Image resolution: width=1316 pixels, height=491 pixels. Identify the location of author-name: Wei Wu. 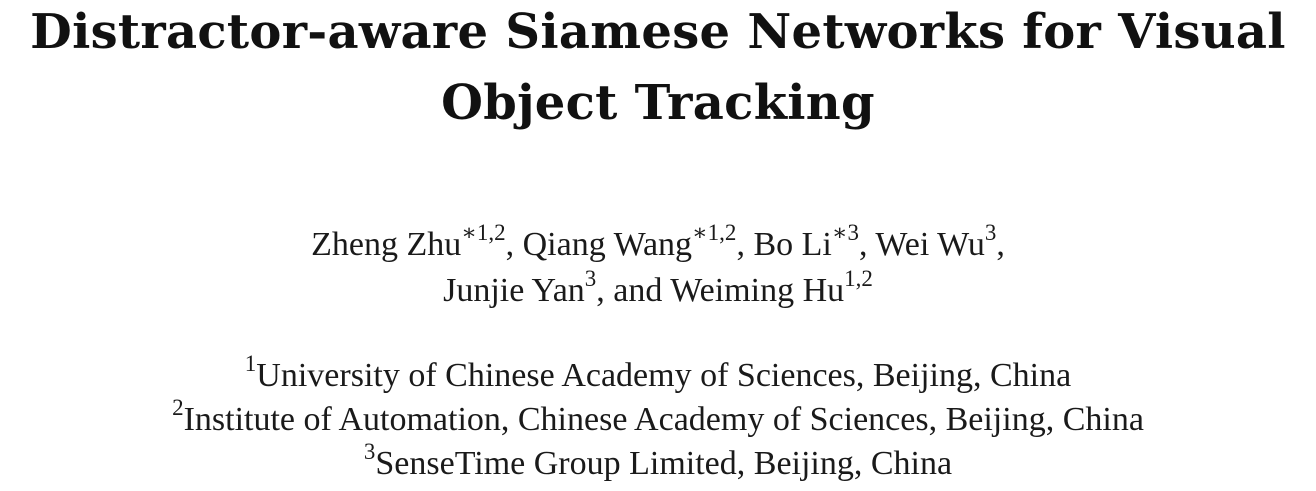
(930, 244).